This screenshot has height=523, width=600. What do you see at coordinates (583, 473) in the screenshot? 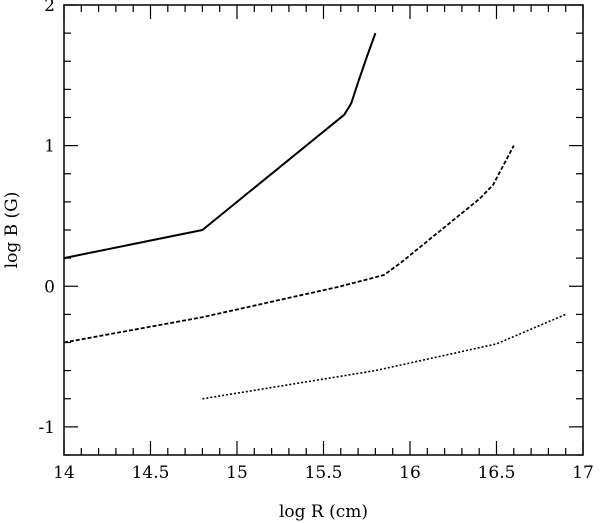
I see `x-tick-label: 17` at bounding box center [583, 473].